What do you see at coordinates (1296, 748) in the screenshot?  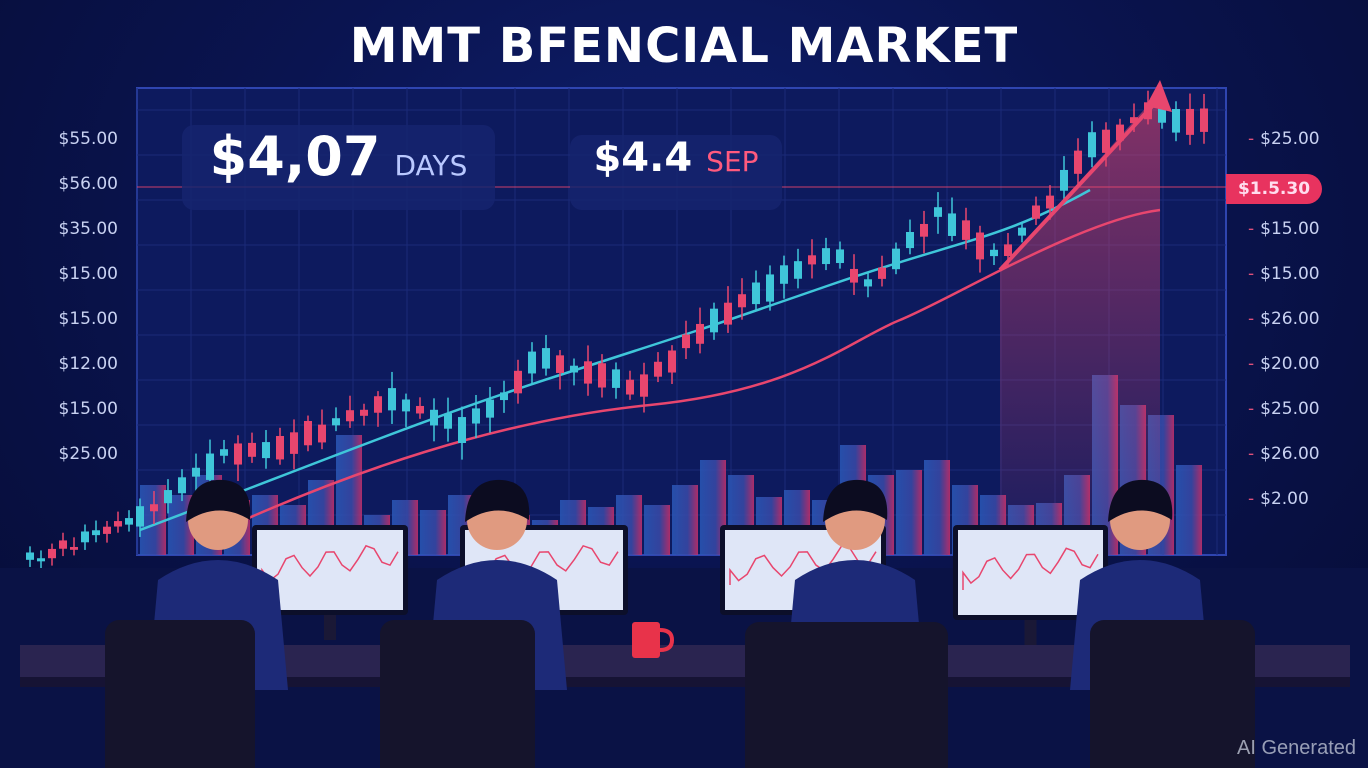 I see `watermark: AI Generated` at bounding box center [1296, 748].